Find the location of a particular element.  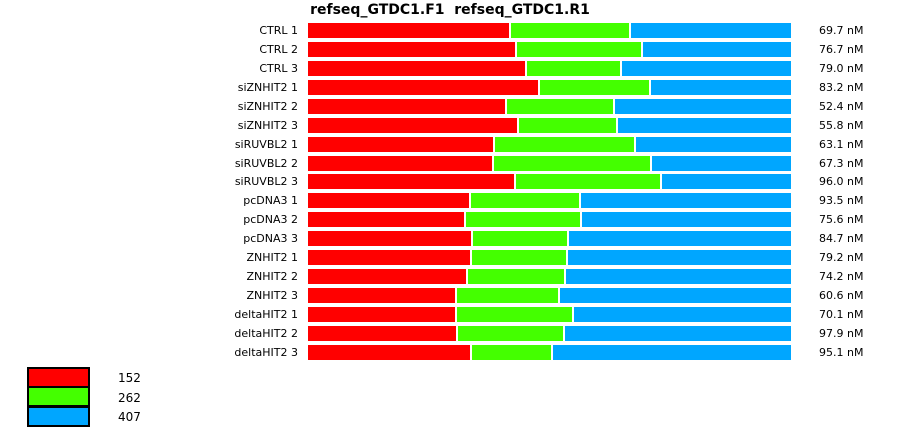

chart-row: CTRL 3 79.0 nM is located at coordinates (431, 68).